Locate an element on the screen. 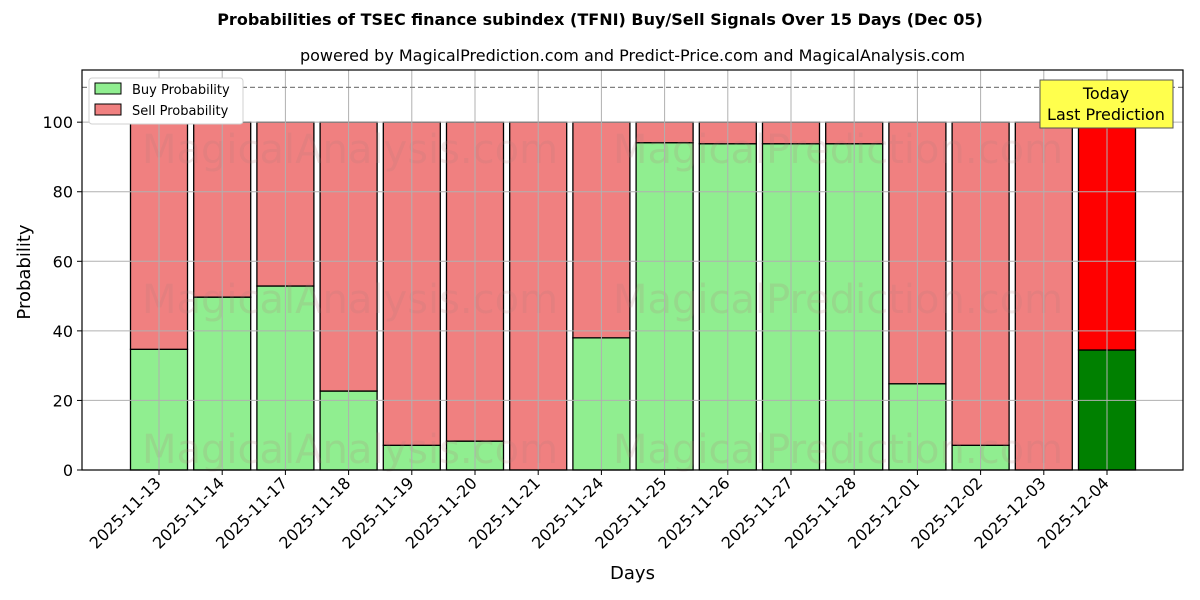  legend-label-buy: Buy Probability is located at coordinates (181, 90).